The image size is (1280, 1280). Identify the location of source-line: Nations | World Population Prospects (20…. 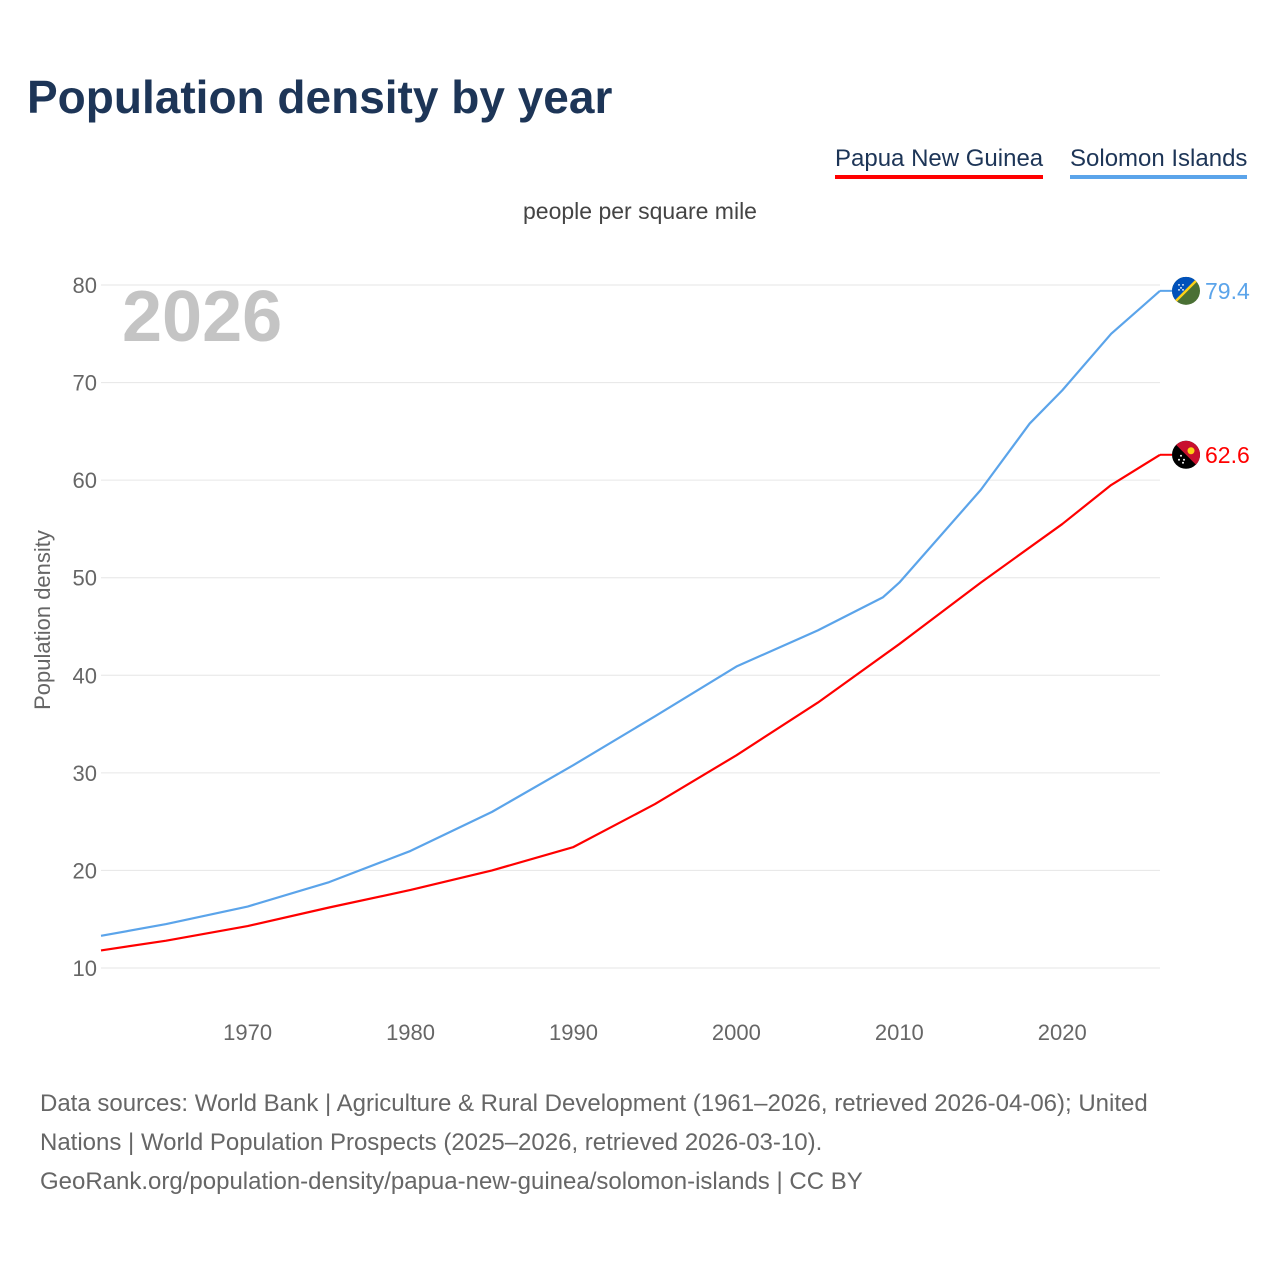
(431, 1142).